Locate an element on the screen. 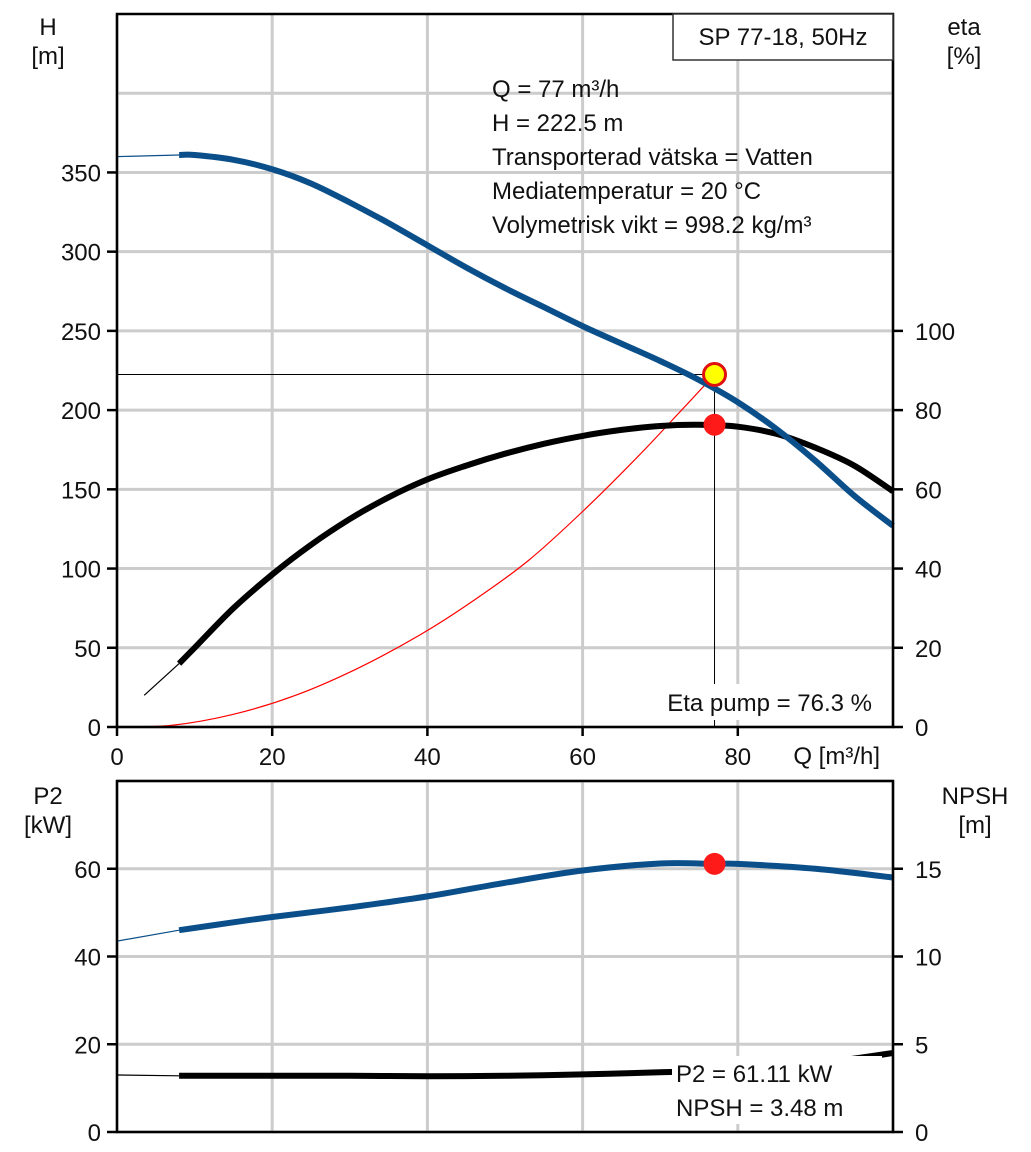  eta-axis-tick-label: 20 is located at coordinates (928, 649).